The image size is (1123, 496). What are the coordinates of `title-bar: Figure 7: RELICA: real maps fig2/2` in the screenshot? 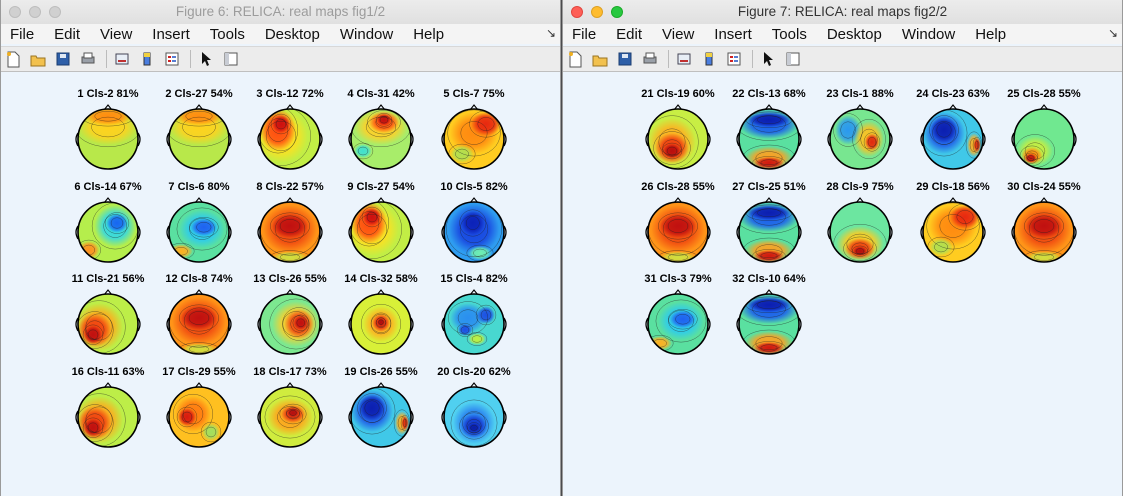 It's located at (842, 12).